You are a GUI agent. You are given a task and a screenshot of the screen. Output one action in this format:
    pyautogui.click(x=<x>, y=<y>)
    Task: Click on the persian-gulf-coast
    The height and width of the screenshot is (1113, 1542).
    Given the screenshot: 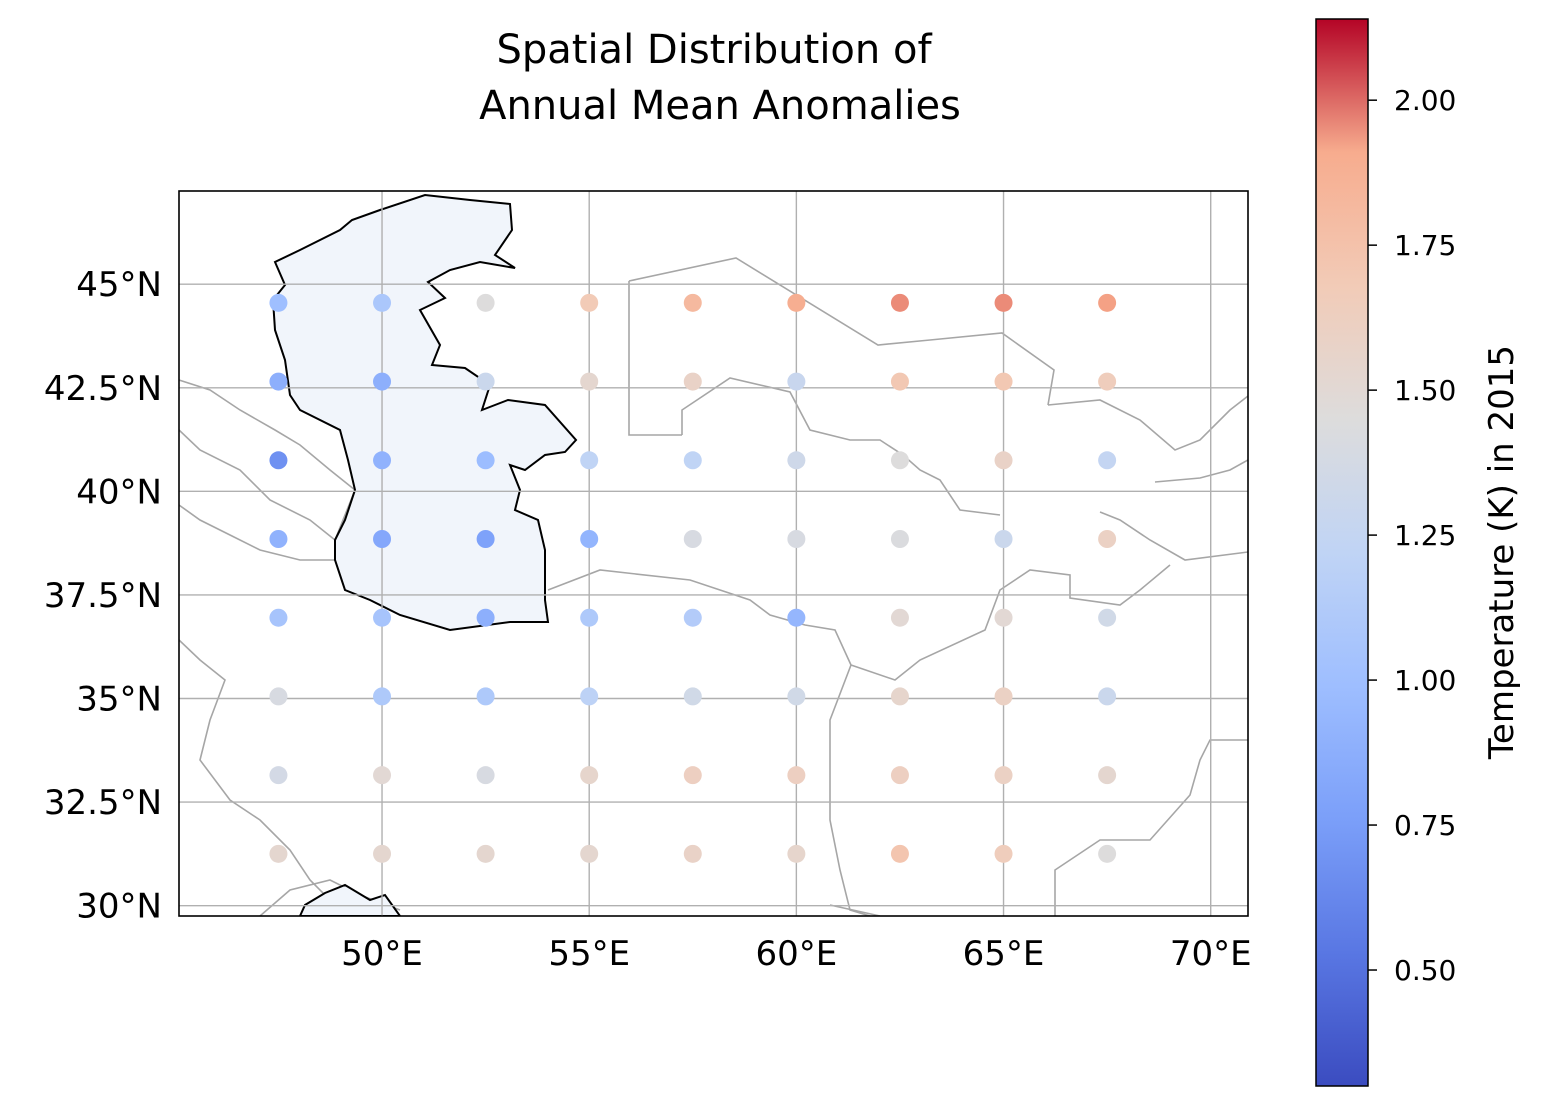 What is the action you would take?
    pyautogui.click(x=350, y=899)
    